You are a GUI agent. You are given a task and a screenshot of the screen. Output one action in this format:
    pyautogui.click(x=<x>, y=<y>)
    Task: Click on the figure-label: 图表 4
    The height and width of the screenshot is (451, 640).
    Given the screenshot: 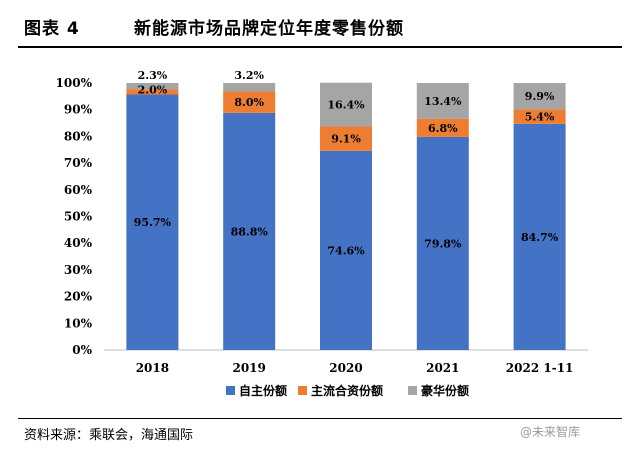 What is the action you would take?
    pyautogui.click(x=52, y=29)
    